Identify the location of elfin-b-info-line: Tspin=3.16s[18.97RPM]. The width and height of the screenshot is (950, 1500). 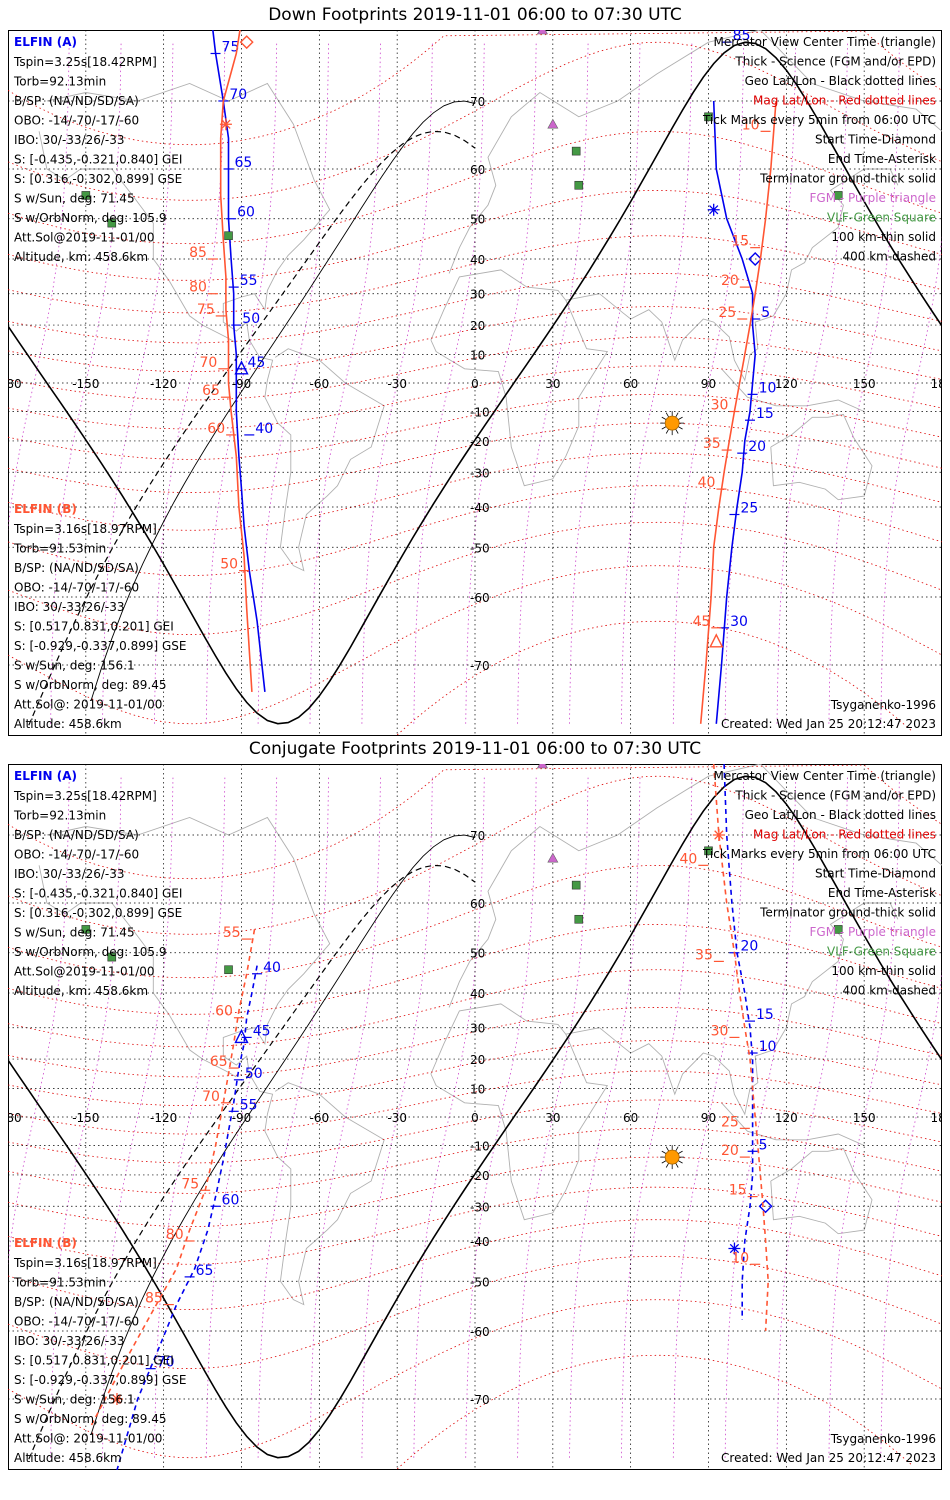
(85, 1263).